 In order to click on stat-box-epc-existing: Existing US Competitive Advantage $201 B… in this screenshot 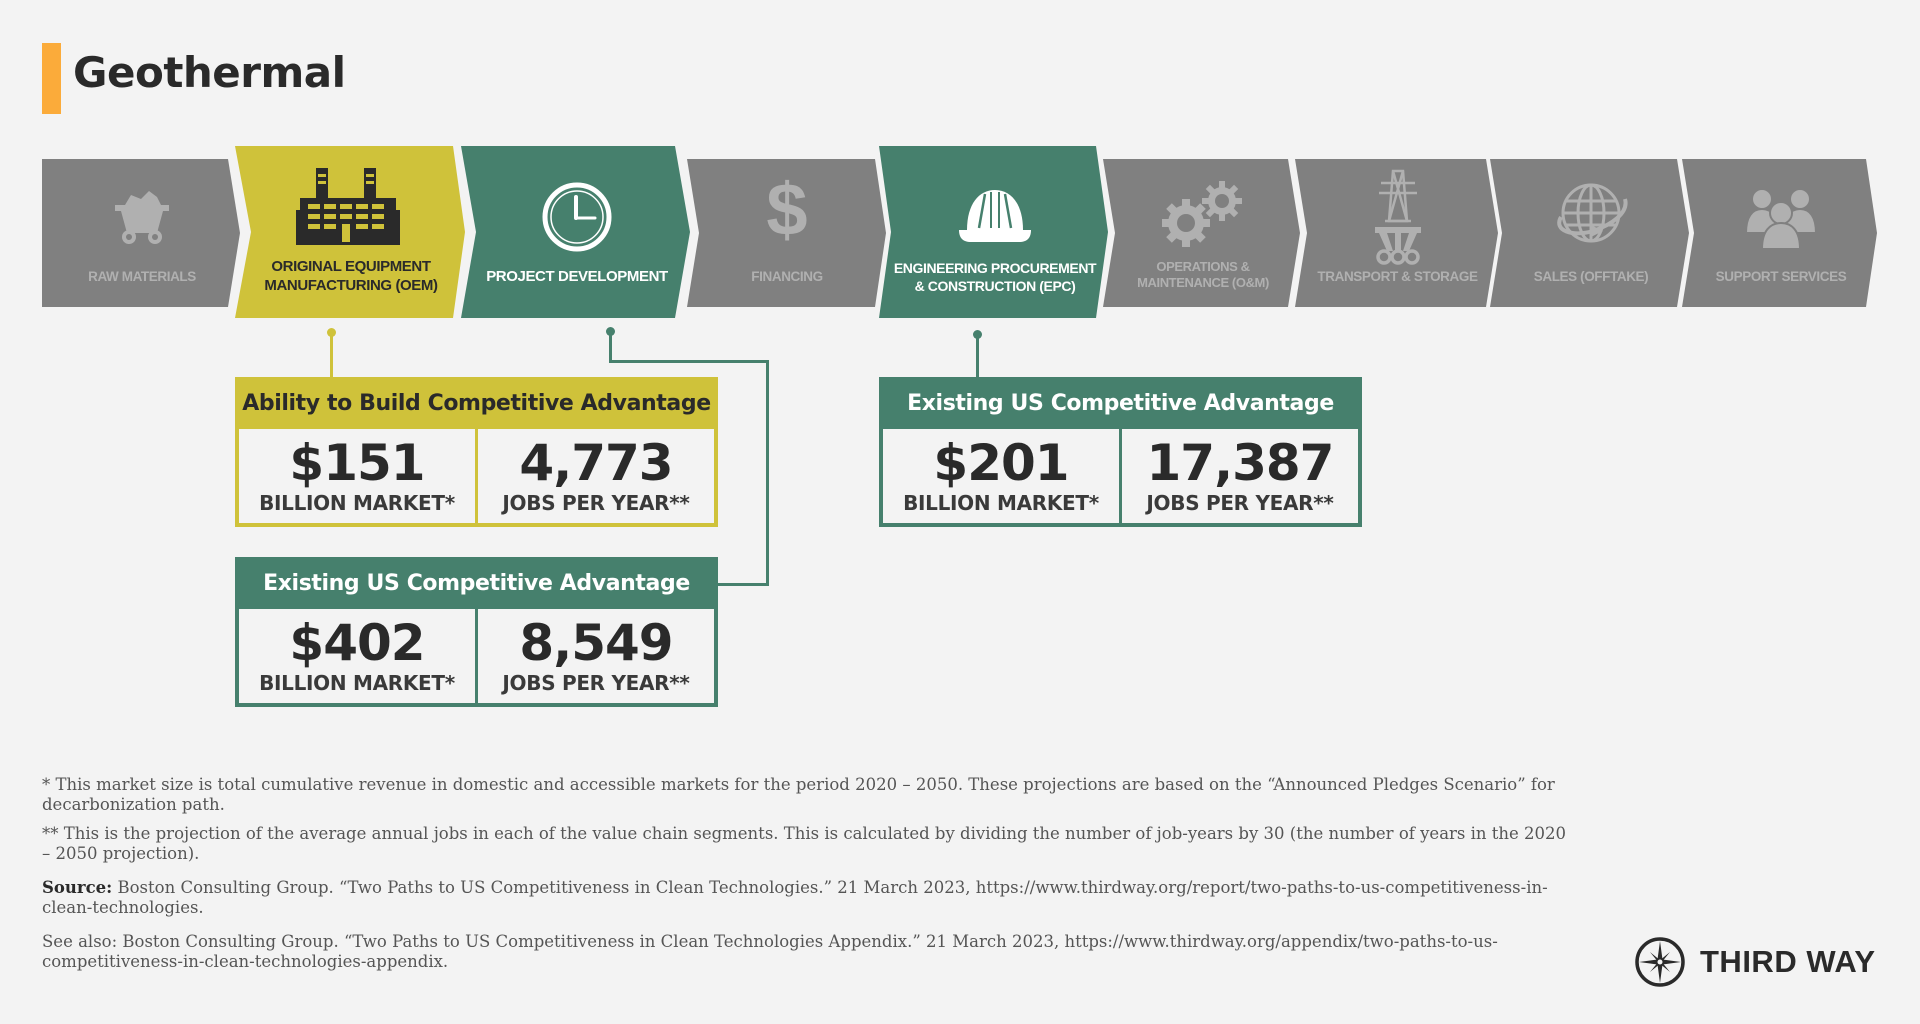, I will do `click(1120, 452)`.